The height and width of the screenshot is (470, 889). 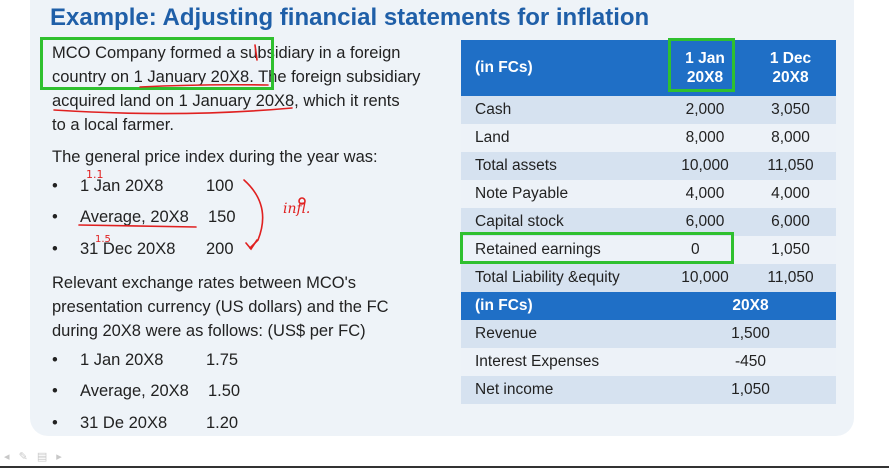 I want to click on handwritten-note: 1.1, so click(x=95, y=174).